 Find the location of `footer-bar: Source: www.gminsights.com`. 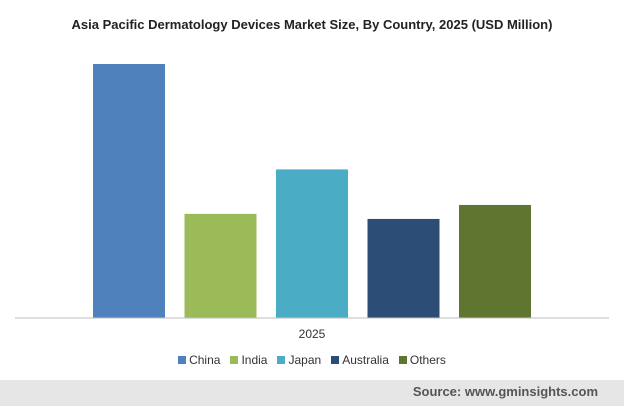

footer-bar: Source: www.gminsights.com is located at coordinates (312, 393).